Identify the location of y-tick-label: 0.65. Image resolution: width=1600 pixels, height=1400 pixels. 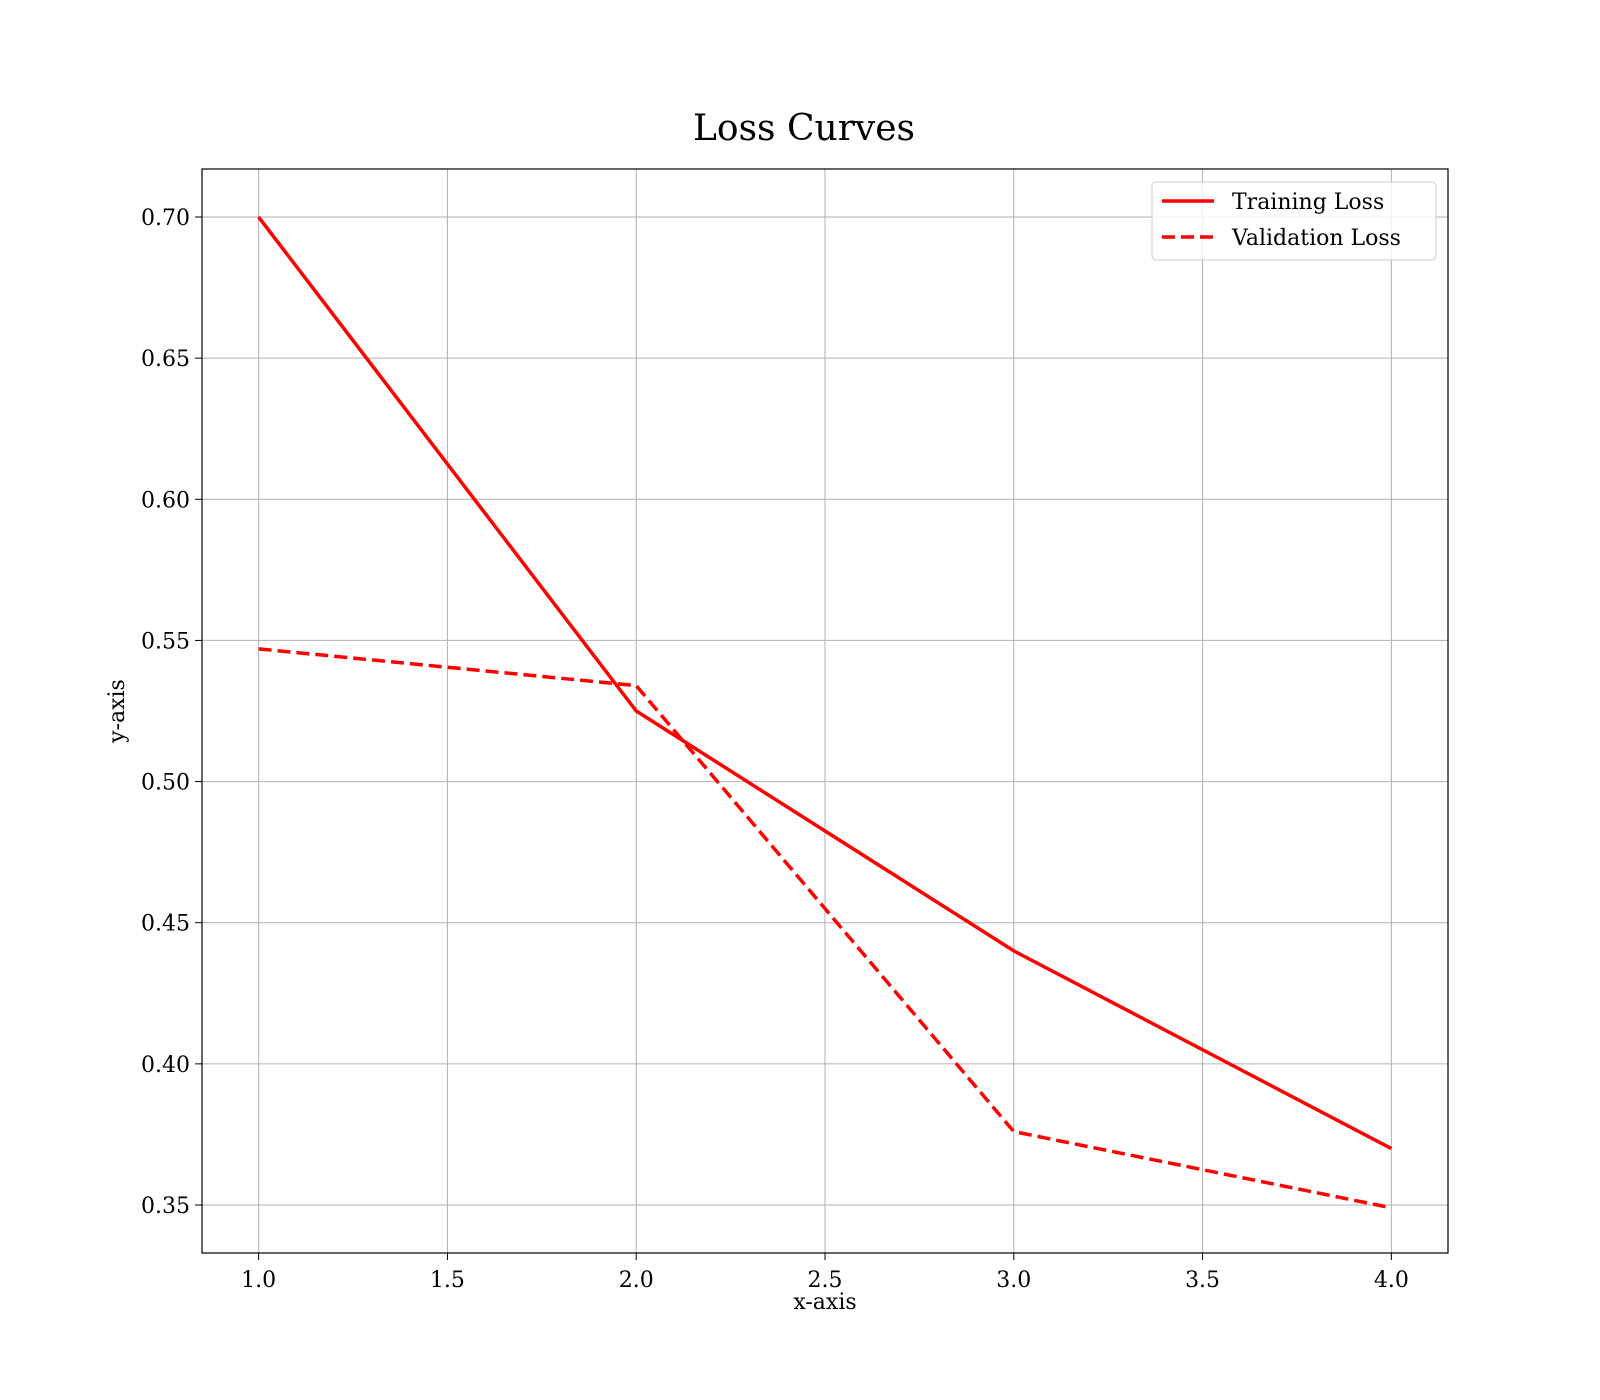
(165, 359).